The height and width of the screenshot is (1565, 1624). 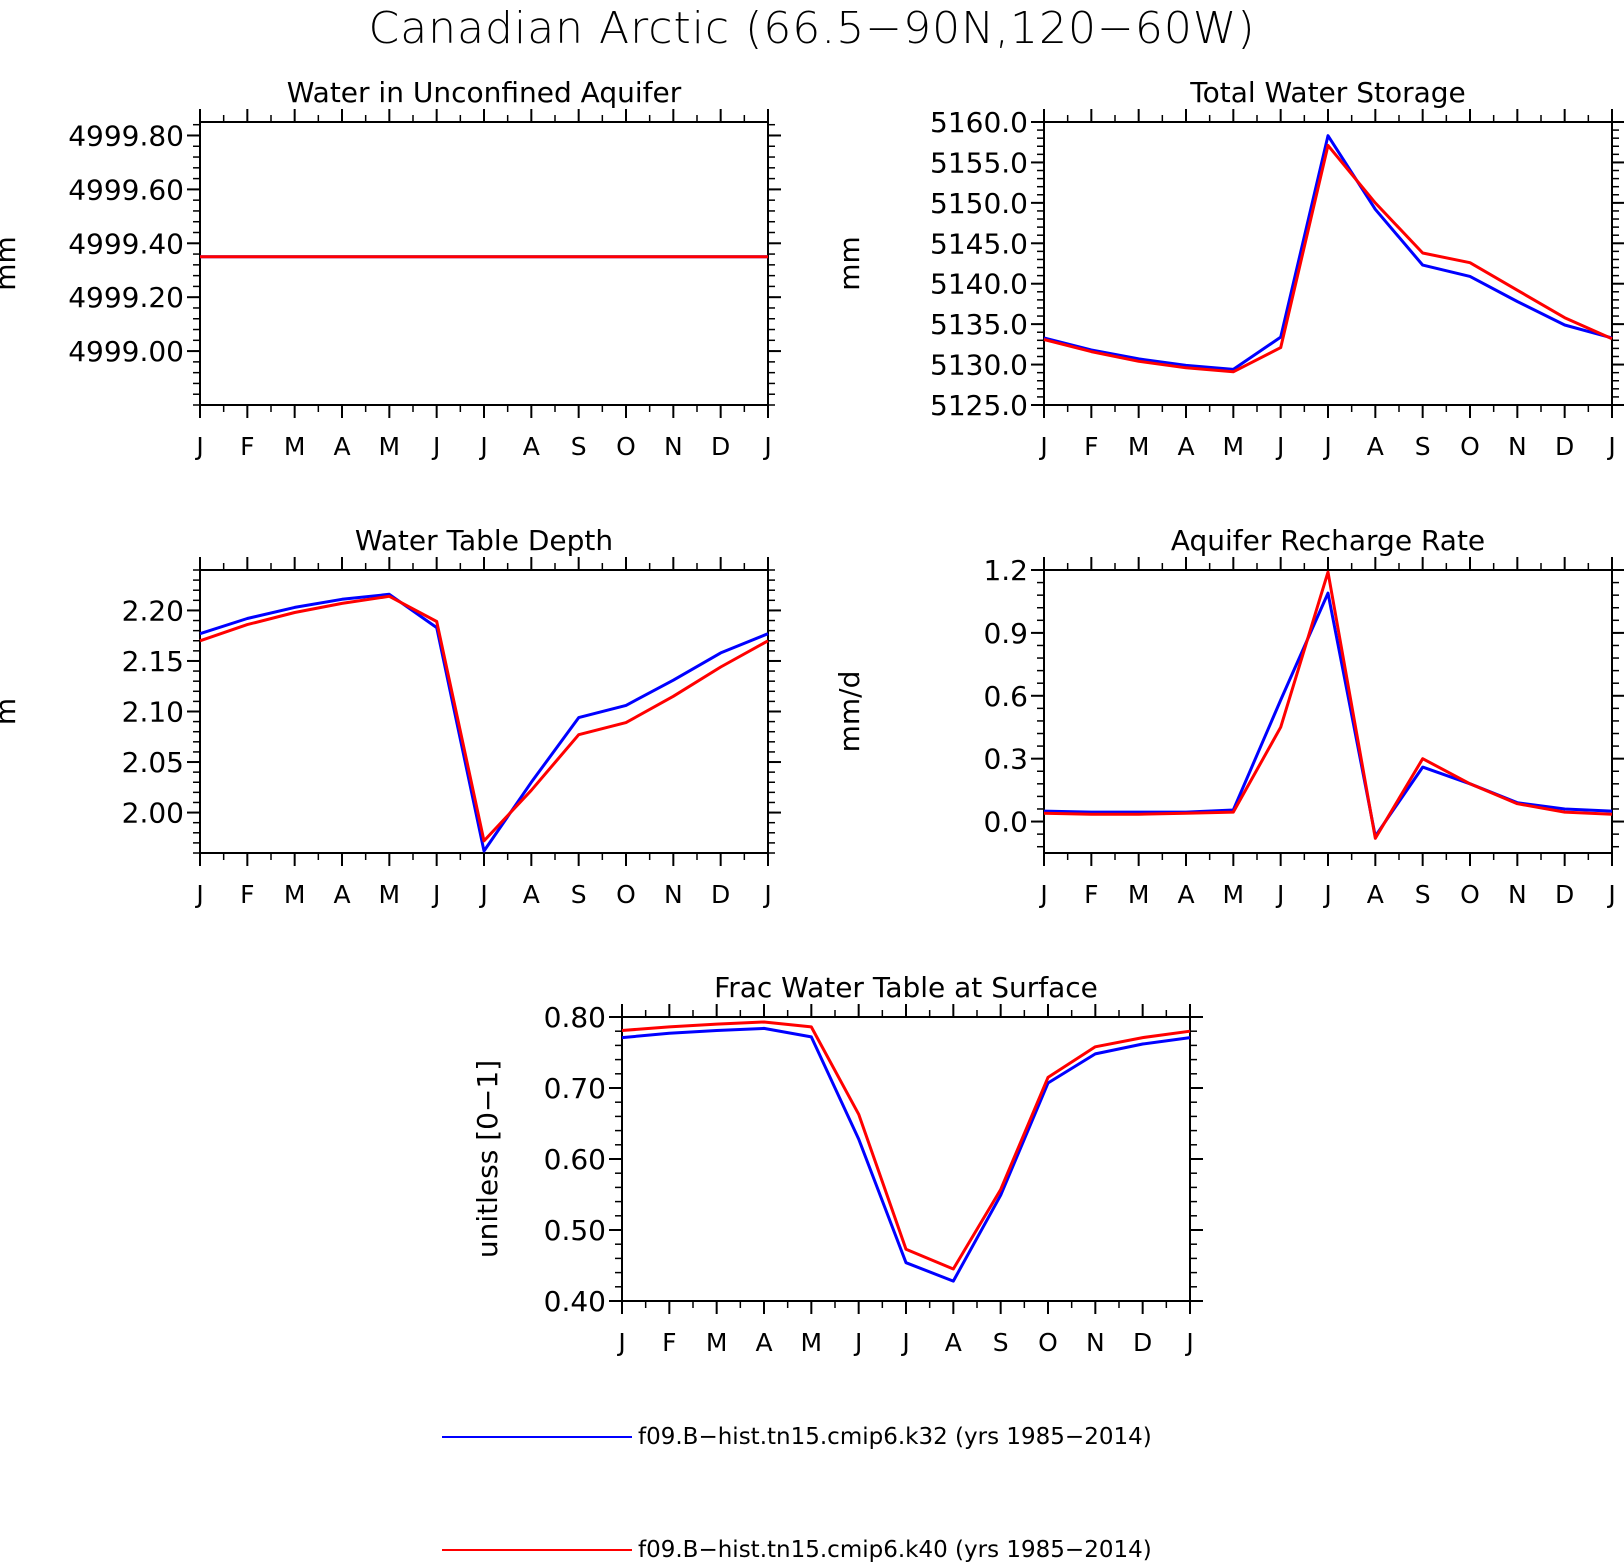 I want to click on y-tick-label: 5125.0, so click(x=979, y=405).